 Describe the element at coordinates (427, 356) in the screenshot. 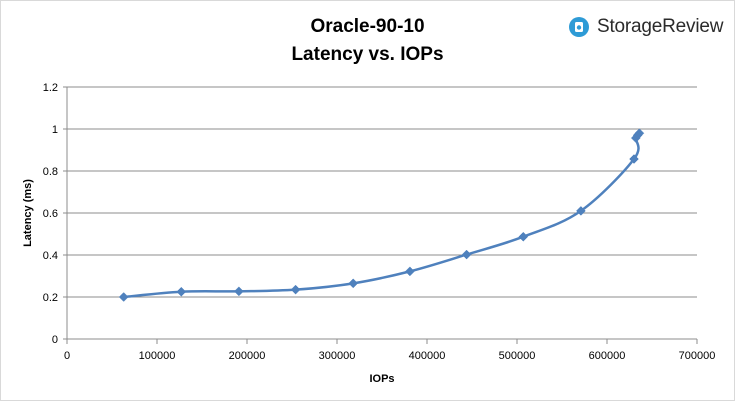

I see `x-tick-label: 400000` at that location.